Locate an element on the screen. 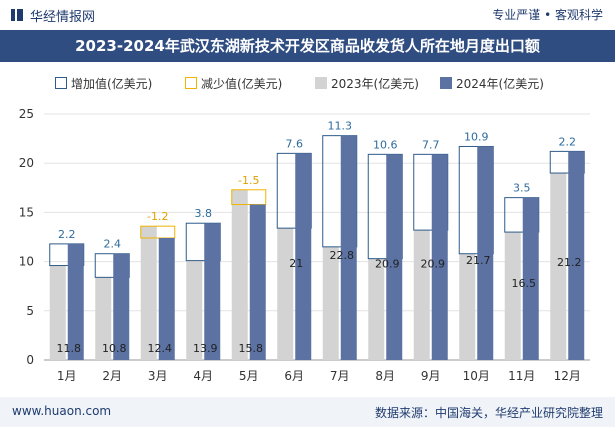 The image size is (615, 427). legend-swatch-2023 is located at coordinates (321, 83).